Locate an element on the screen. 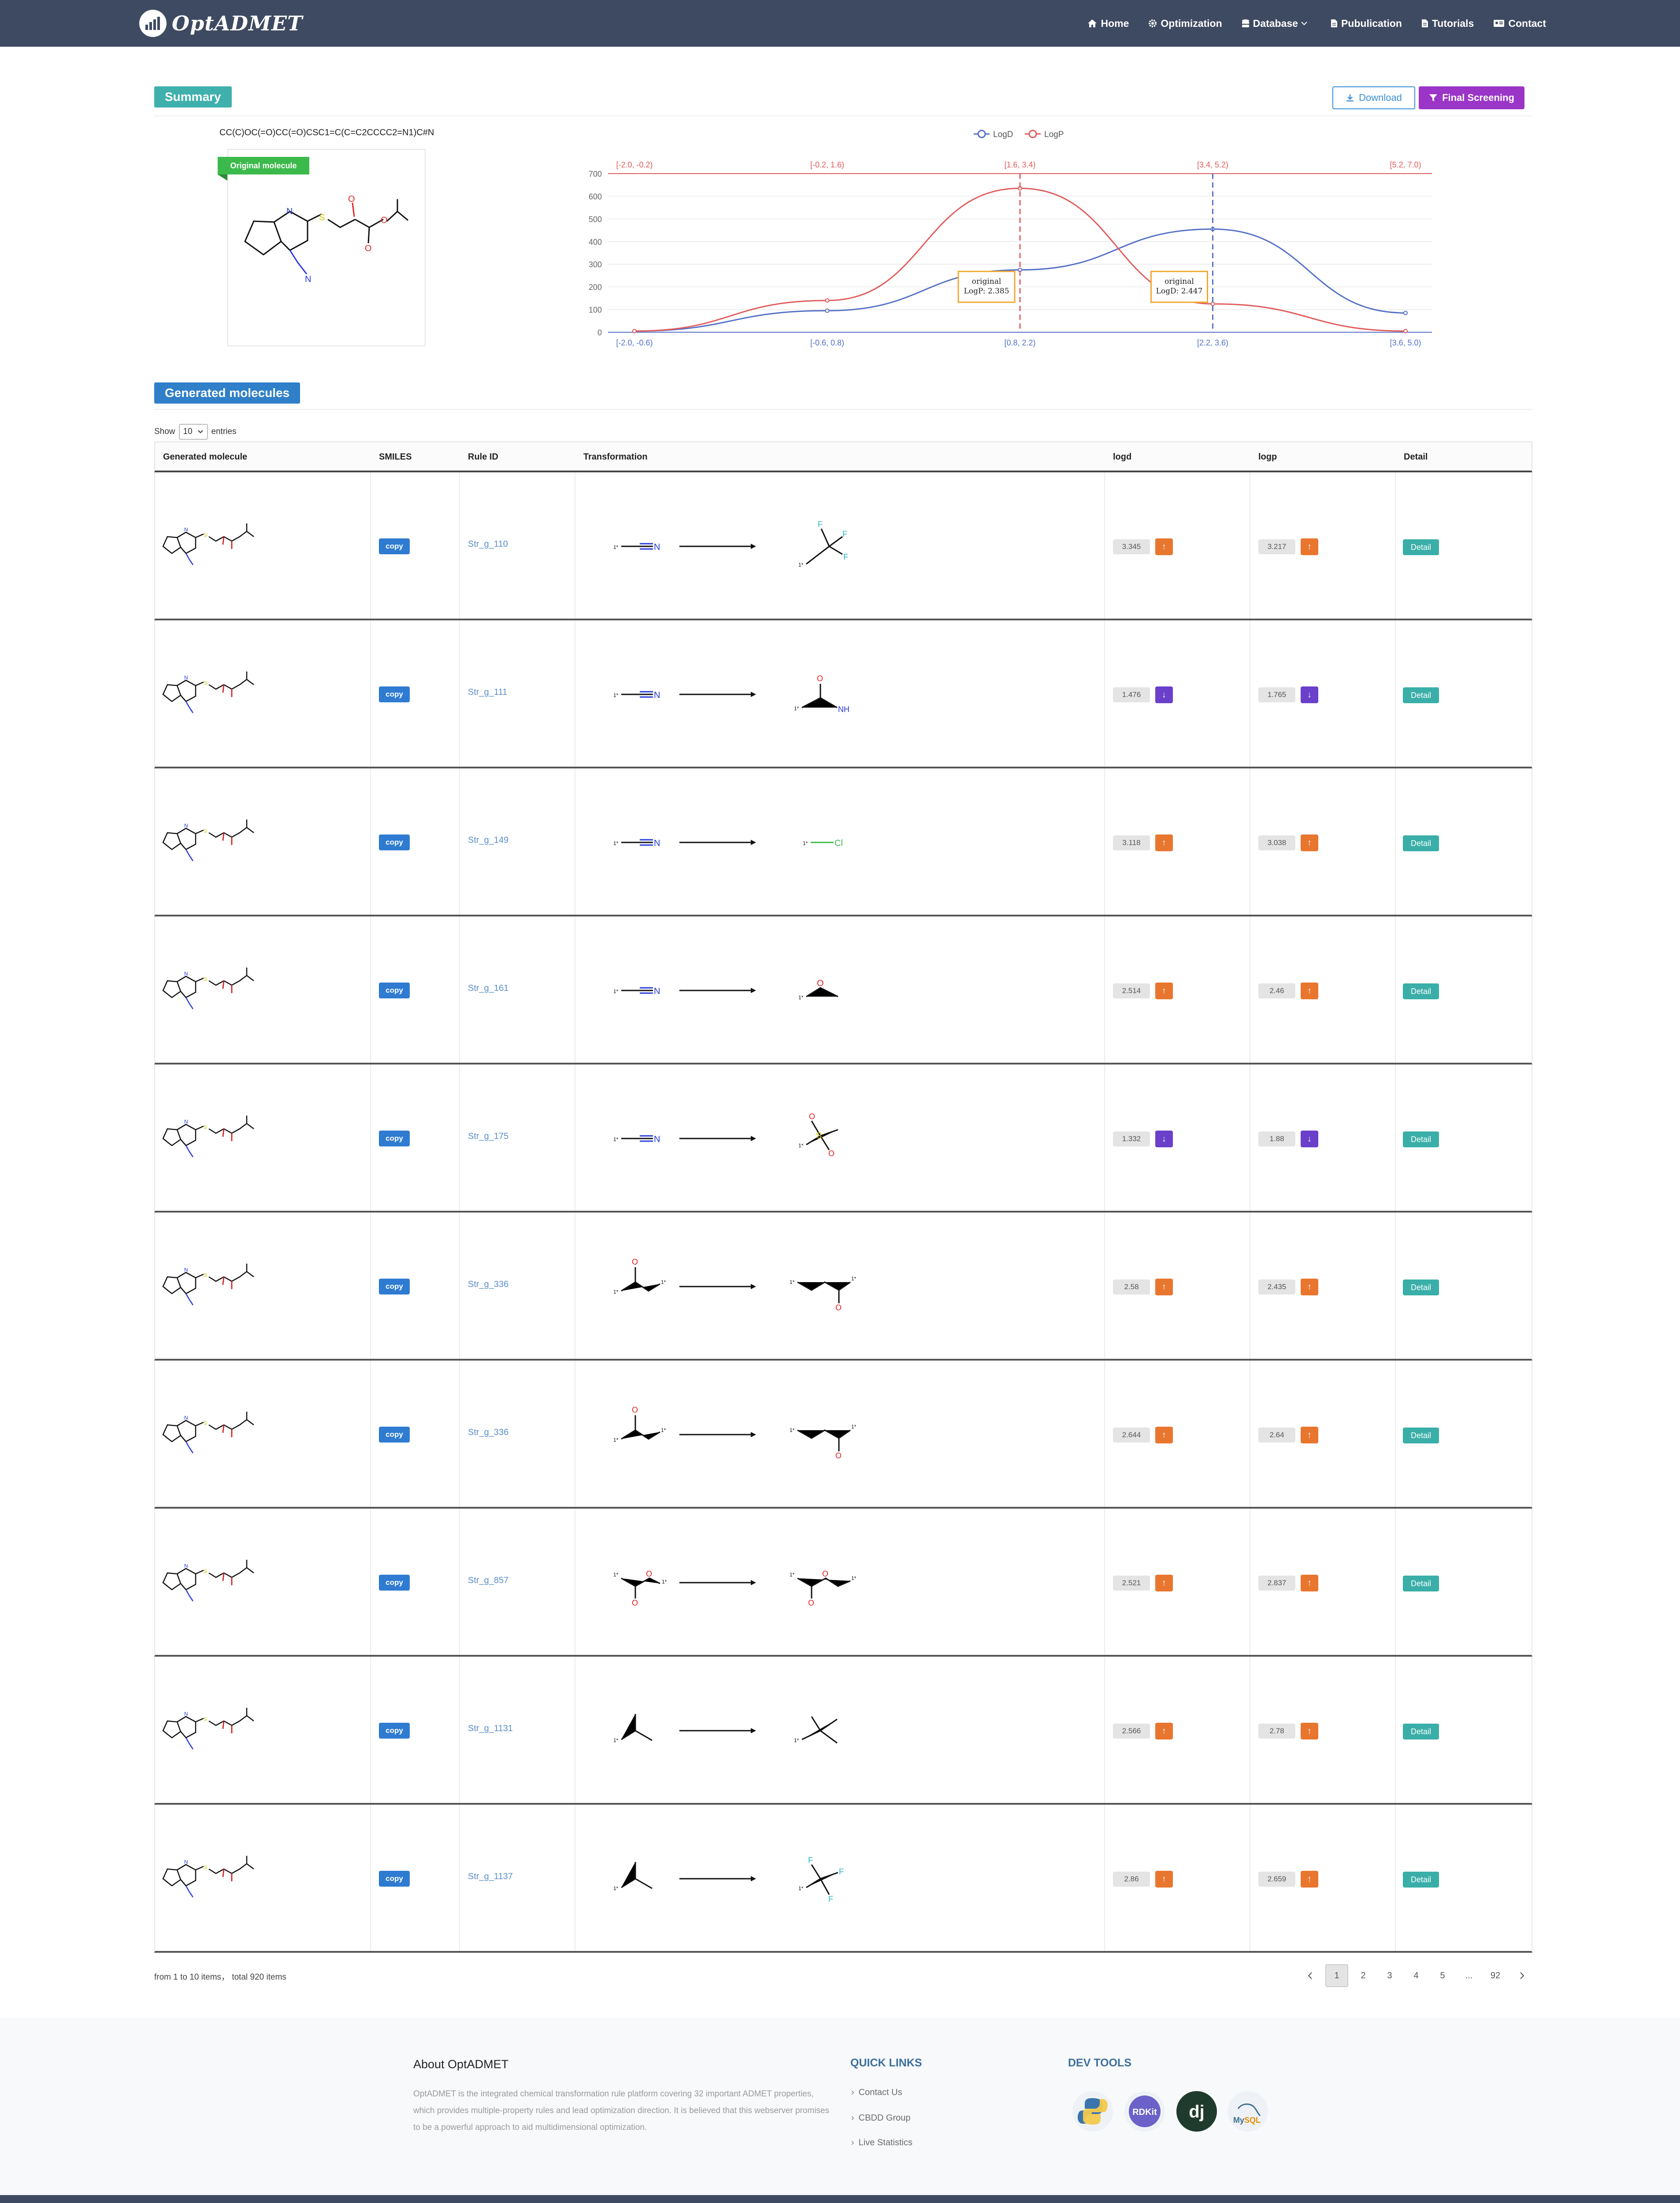  col-logd: logd is located at coordinates (1123, 457).